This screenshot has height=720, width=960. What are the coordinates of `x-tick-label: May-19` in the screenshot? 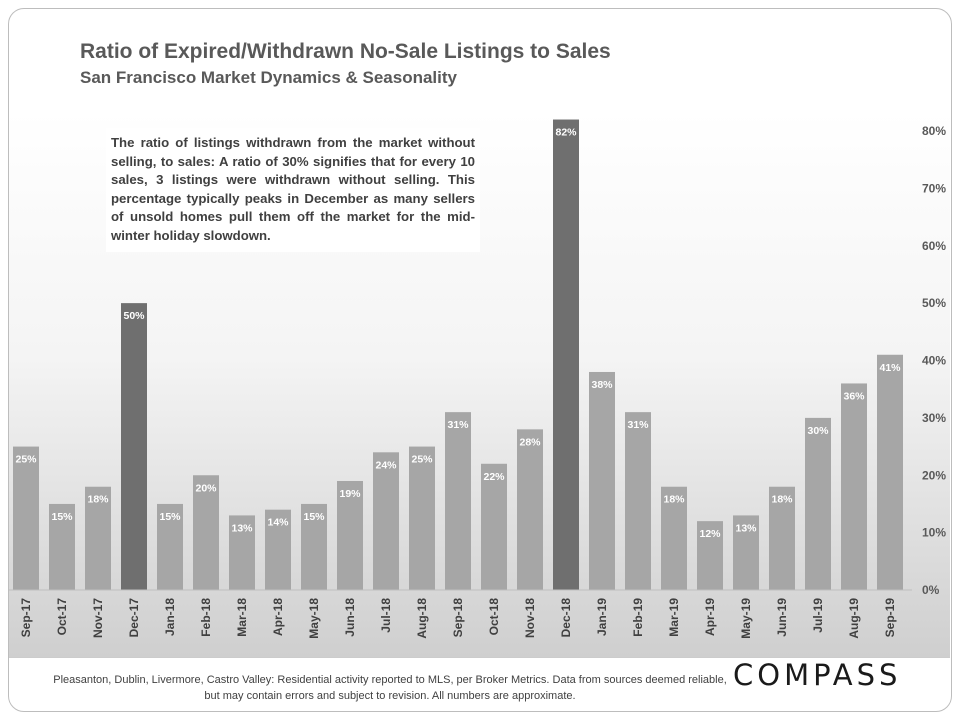 It's located at (746, 618).